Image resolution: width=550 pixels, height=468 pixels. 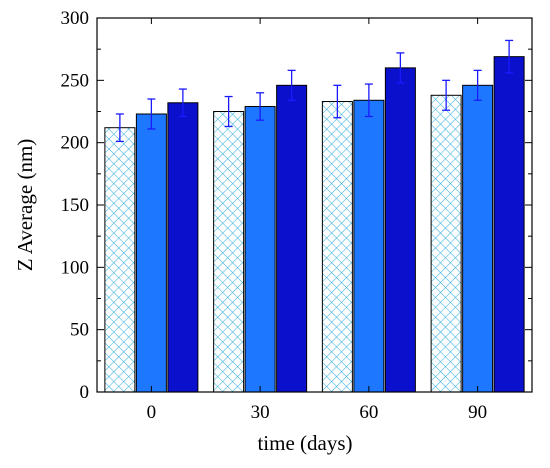 I want to click on y-tick-label: 300, so click(x=75, y=18).